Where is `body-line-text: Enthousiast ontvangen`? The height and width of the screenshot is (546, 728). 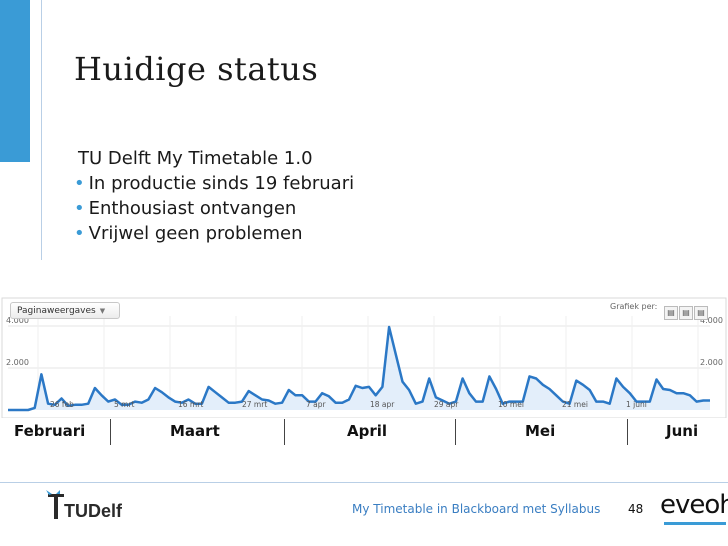 body-line-text: Enthousiast ontvangen is located at coordinates (192, 208).